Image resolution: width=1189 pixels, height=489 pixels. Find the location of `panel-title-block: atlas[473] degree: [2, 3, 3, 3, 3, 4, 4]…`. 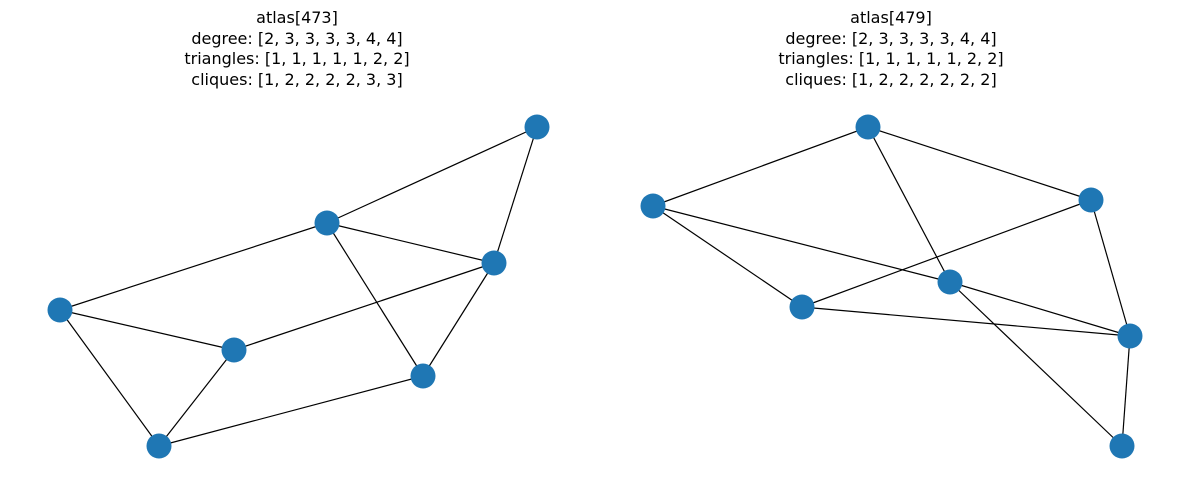

panel-title-block: atlas[473] degree: [2, 3, 3, 3, 3, 4, 4]… is located at coordinates (297, 49).